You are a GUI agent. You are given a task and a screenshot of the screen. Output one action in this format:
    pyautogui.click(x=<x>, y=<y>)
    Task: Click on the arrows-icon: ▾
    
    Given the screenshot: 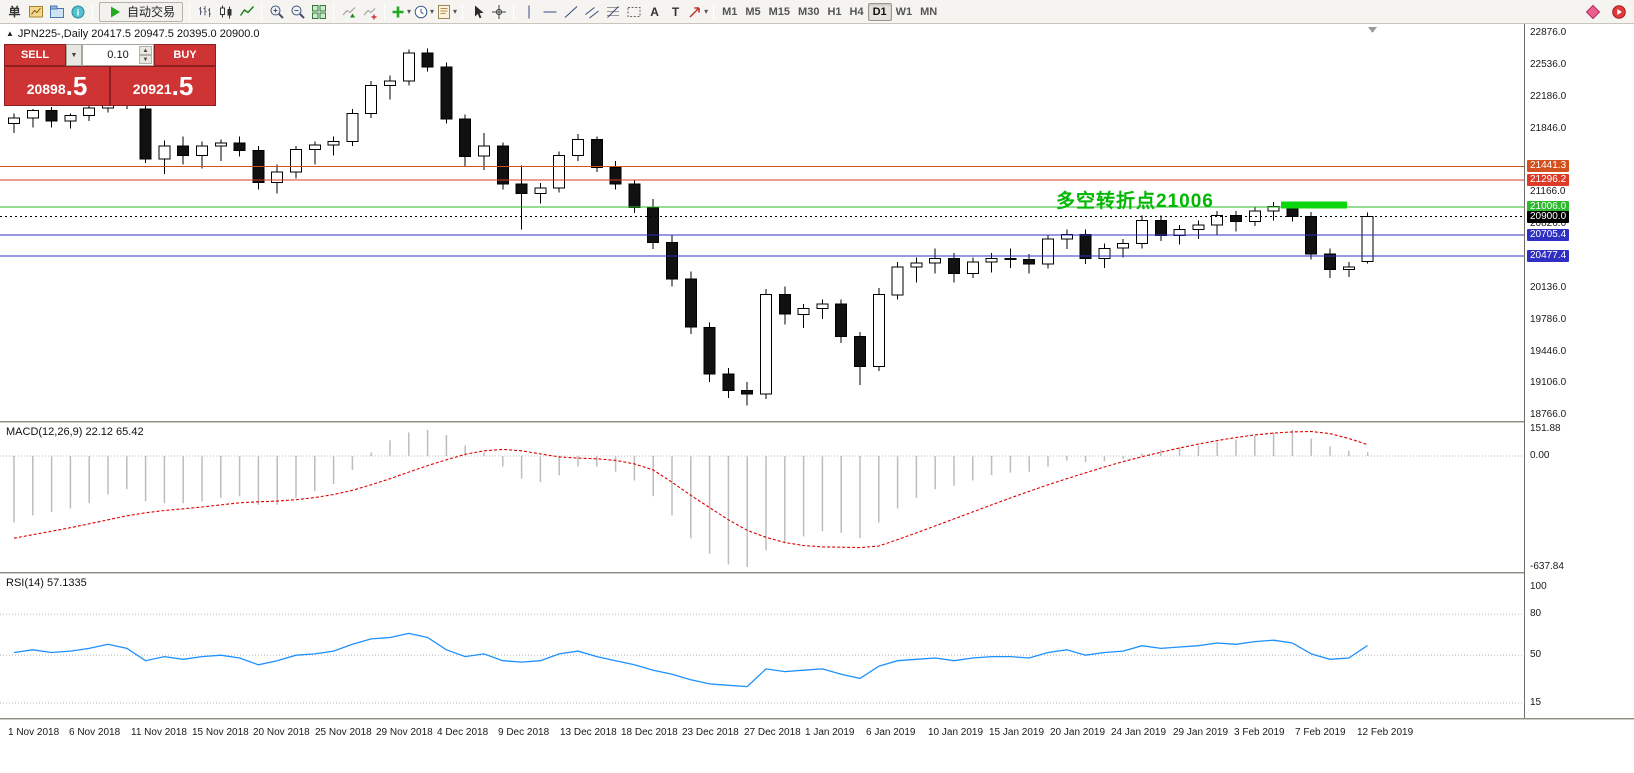 What is the action you would take?
    pyautogui.click(x=697, y=12)
    